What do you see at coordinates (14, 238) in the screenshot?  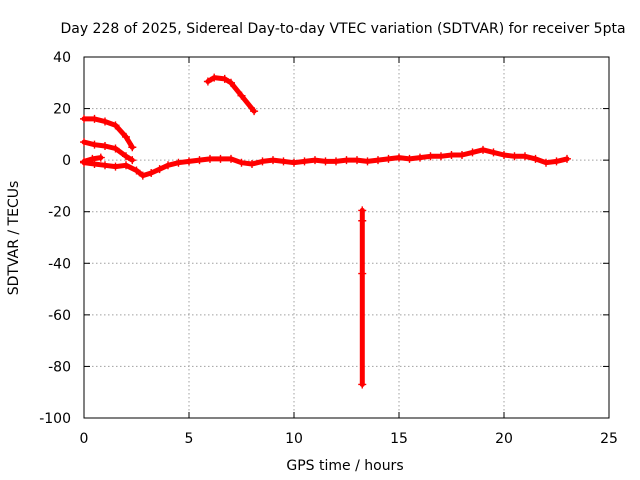 I see `y-axis-title: SDTVAR / TECUs` at bounding box center [14, 238].